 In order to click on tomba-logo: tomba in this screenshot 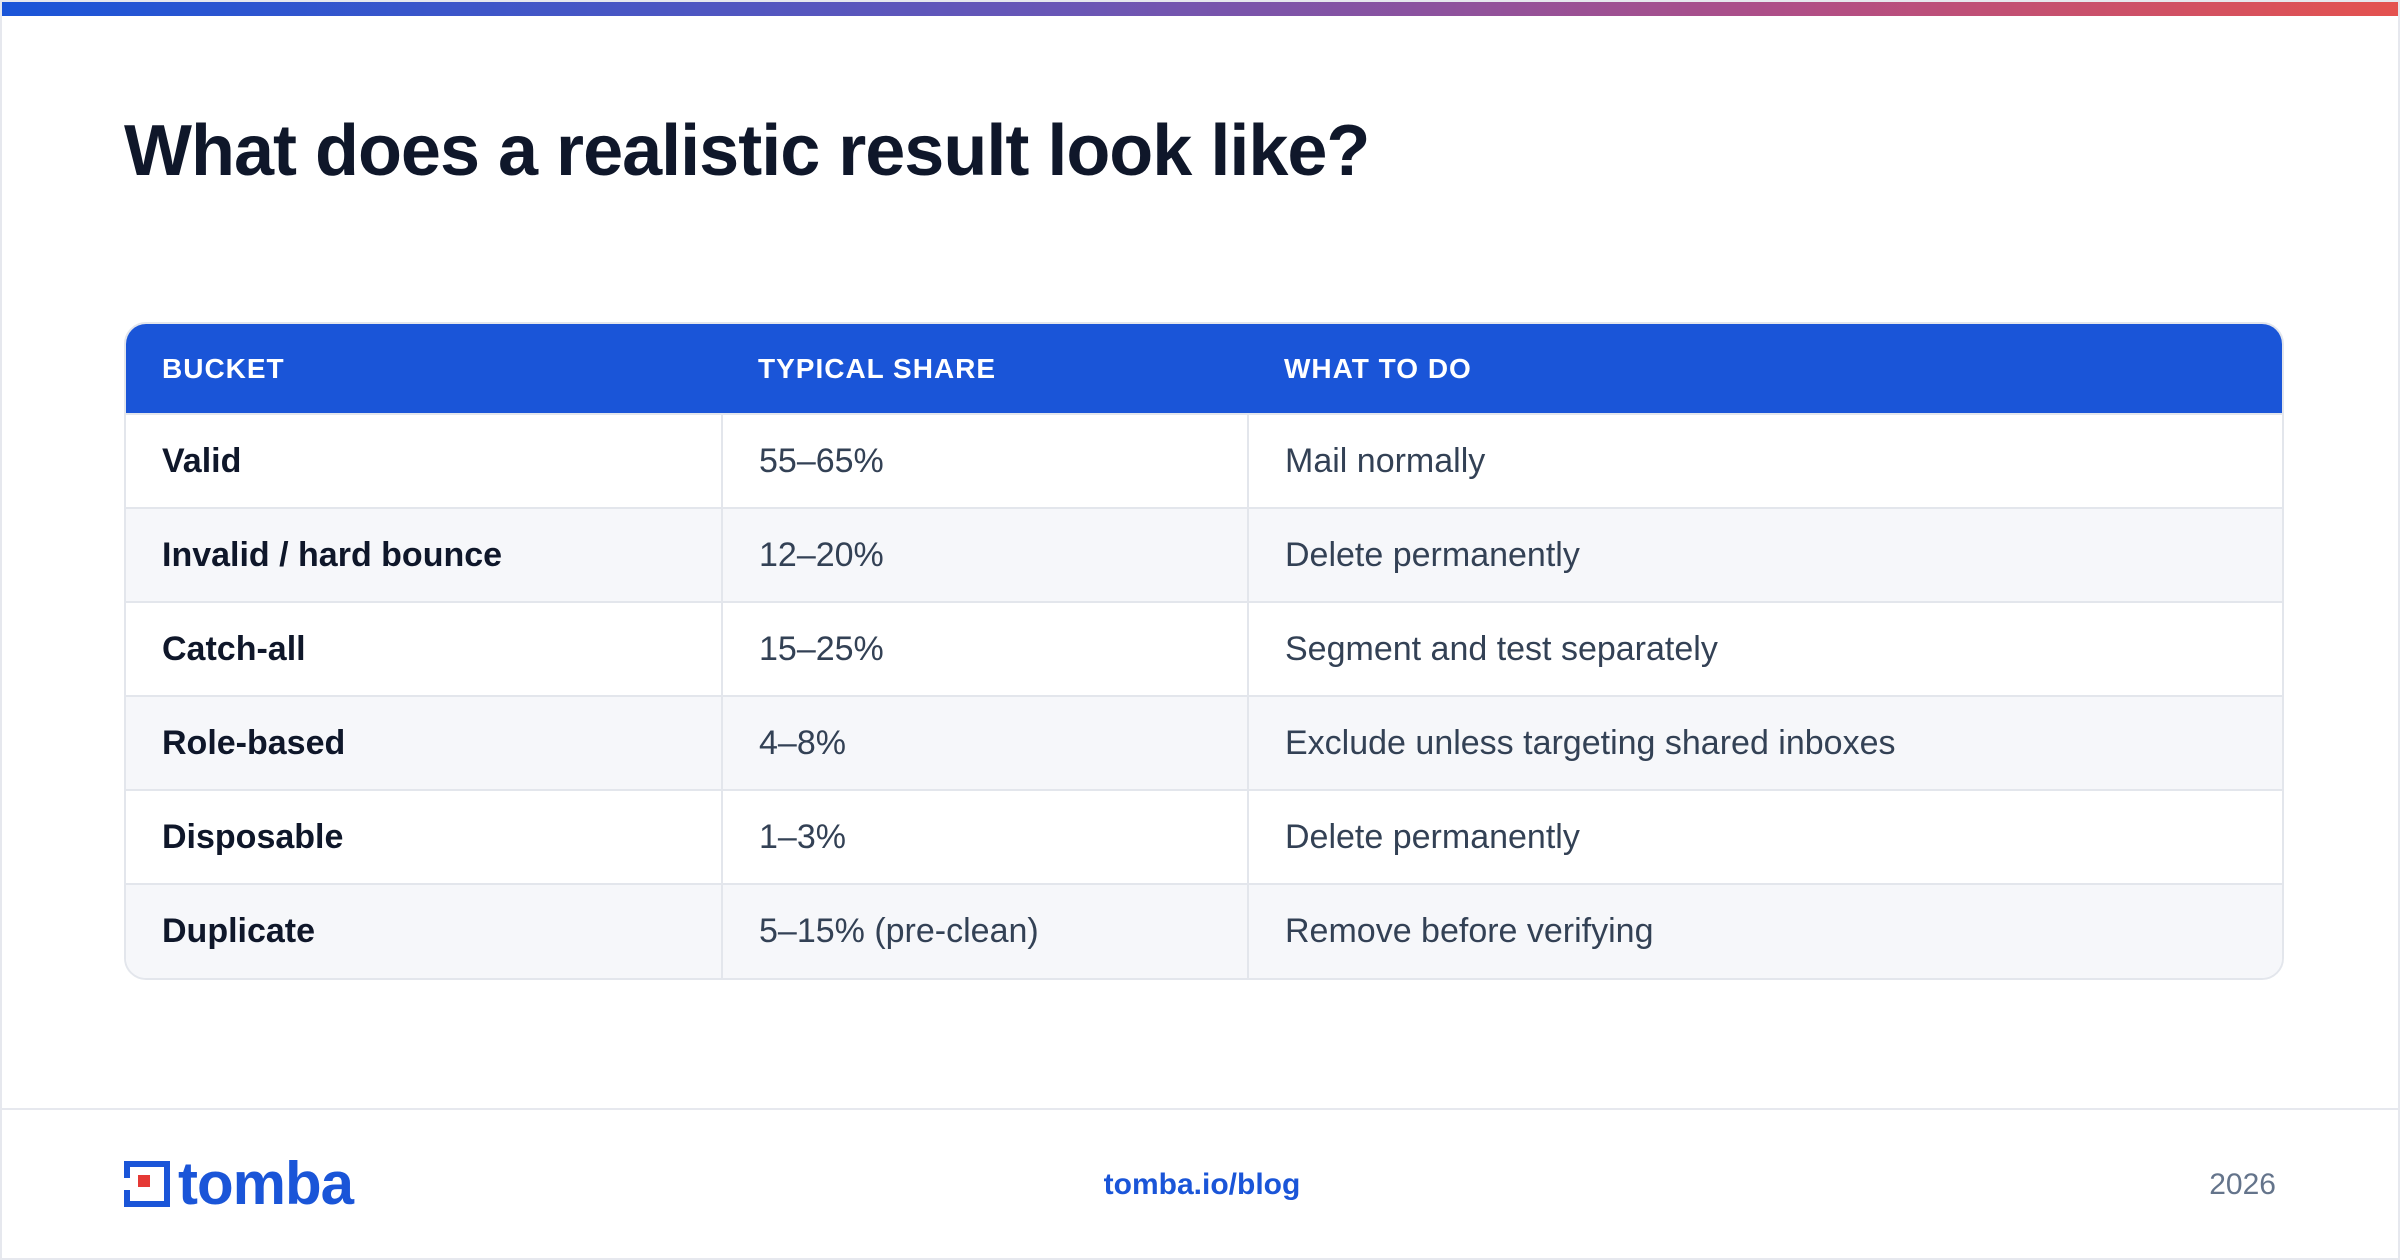, I will do `click(239, 1183)`.